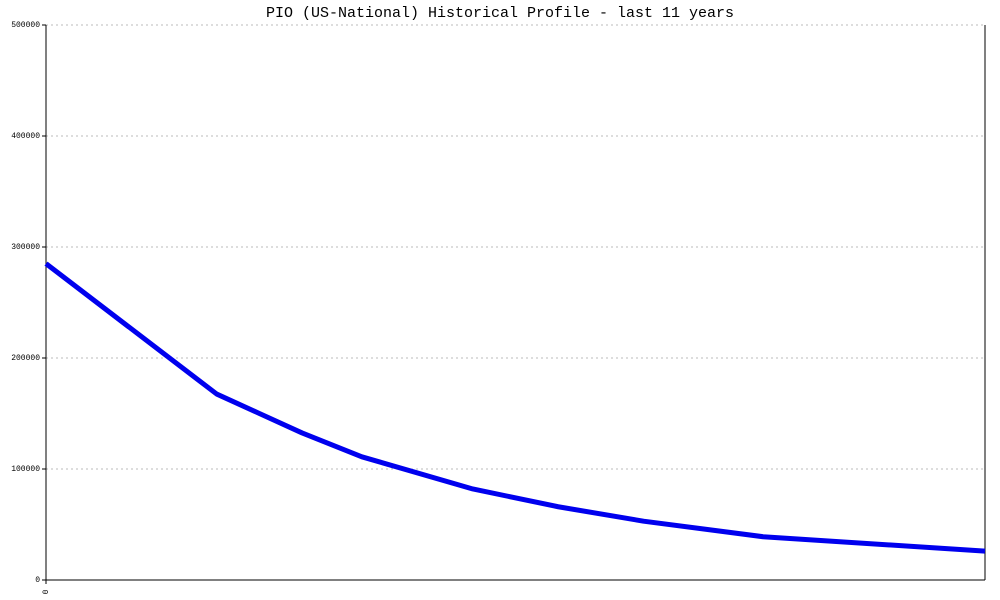  I want to click on y-tick-label: 100000, so click(25, 469).